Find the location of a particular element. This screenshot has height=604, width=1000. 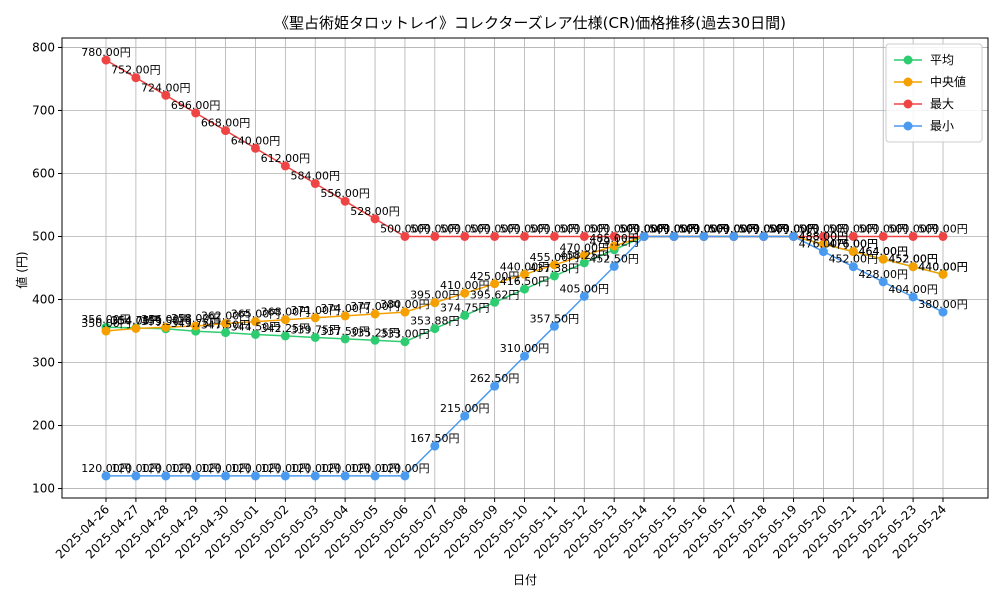

data-label: 349.75円 is located at coordinates (196, 323).